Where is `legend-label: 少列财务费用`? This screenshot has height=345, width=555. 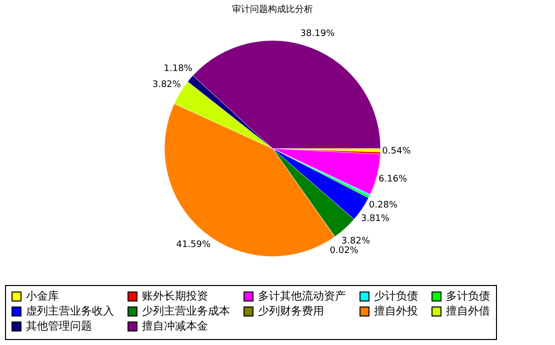 legend-label: 少列财务费用 is located at coordinates (291, 311).